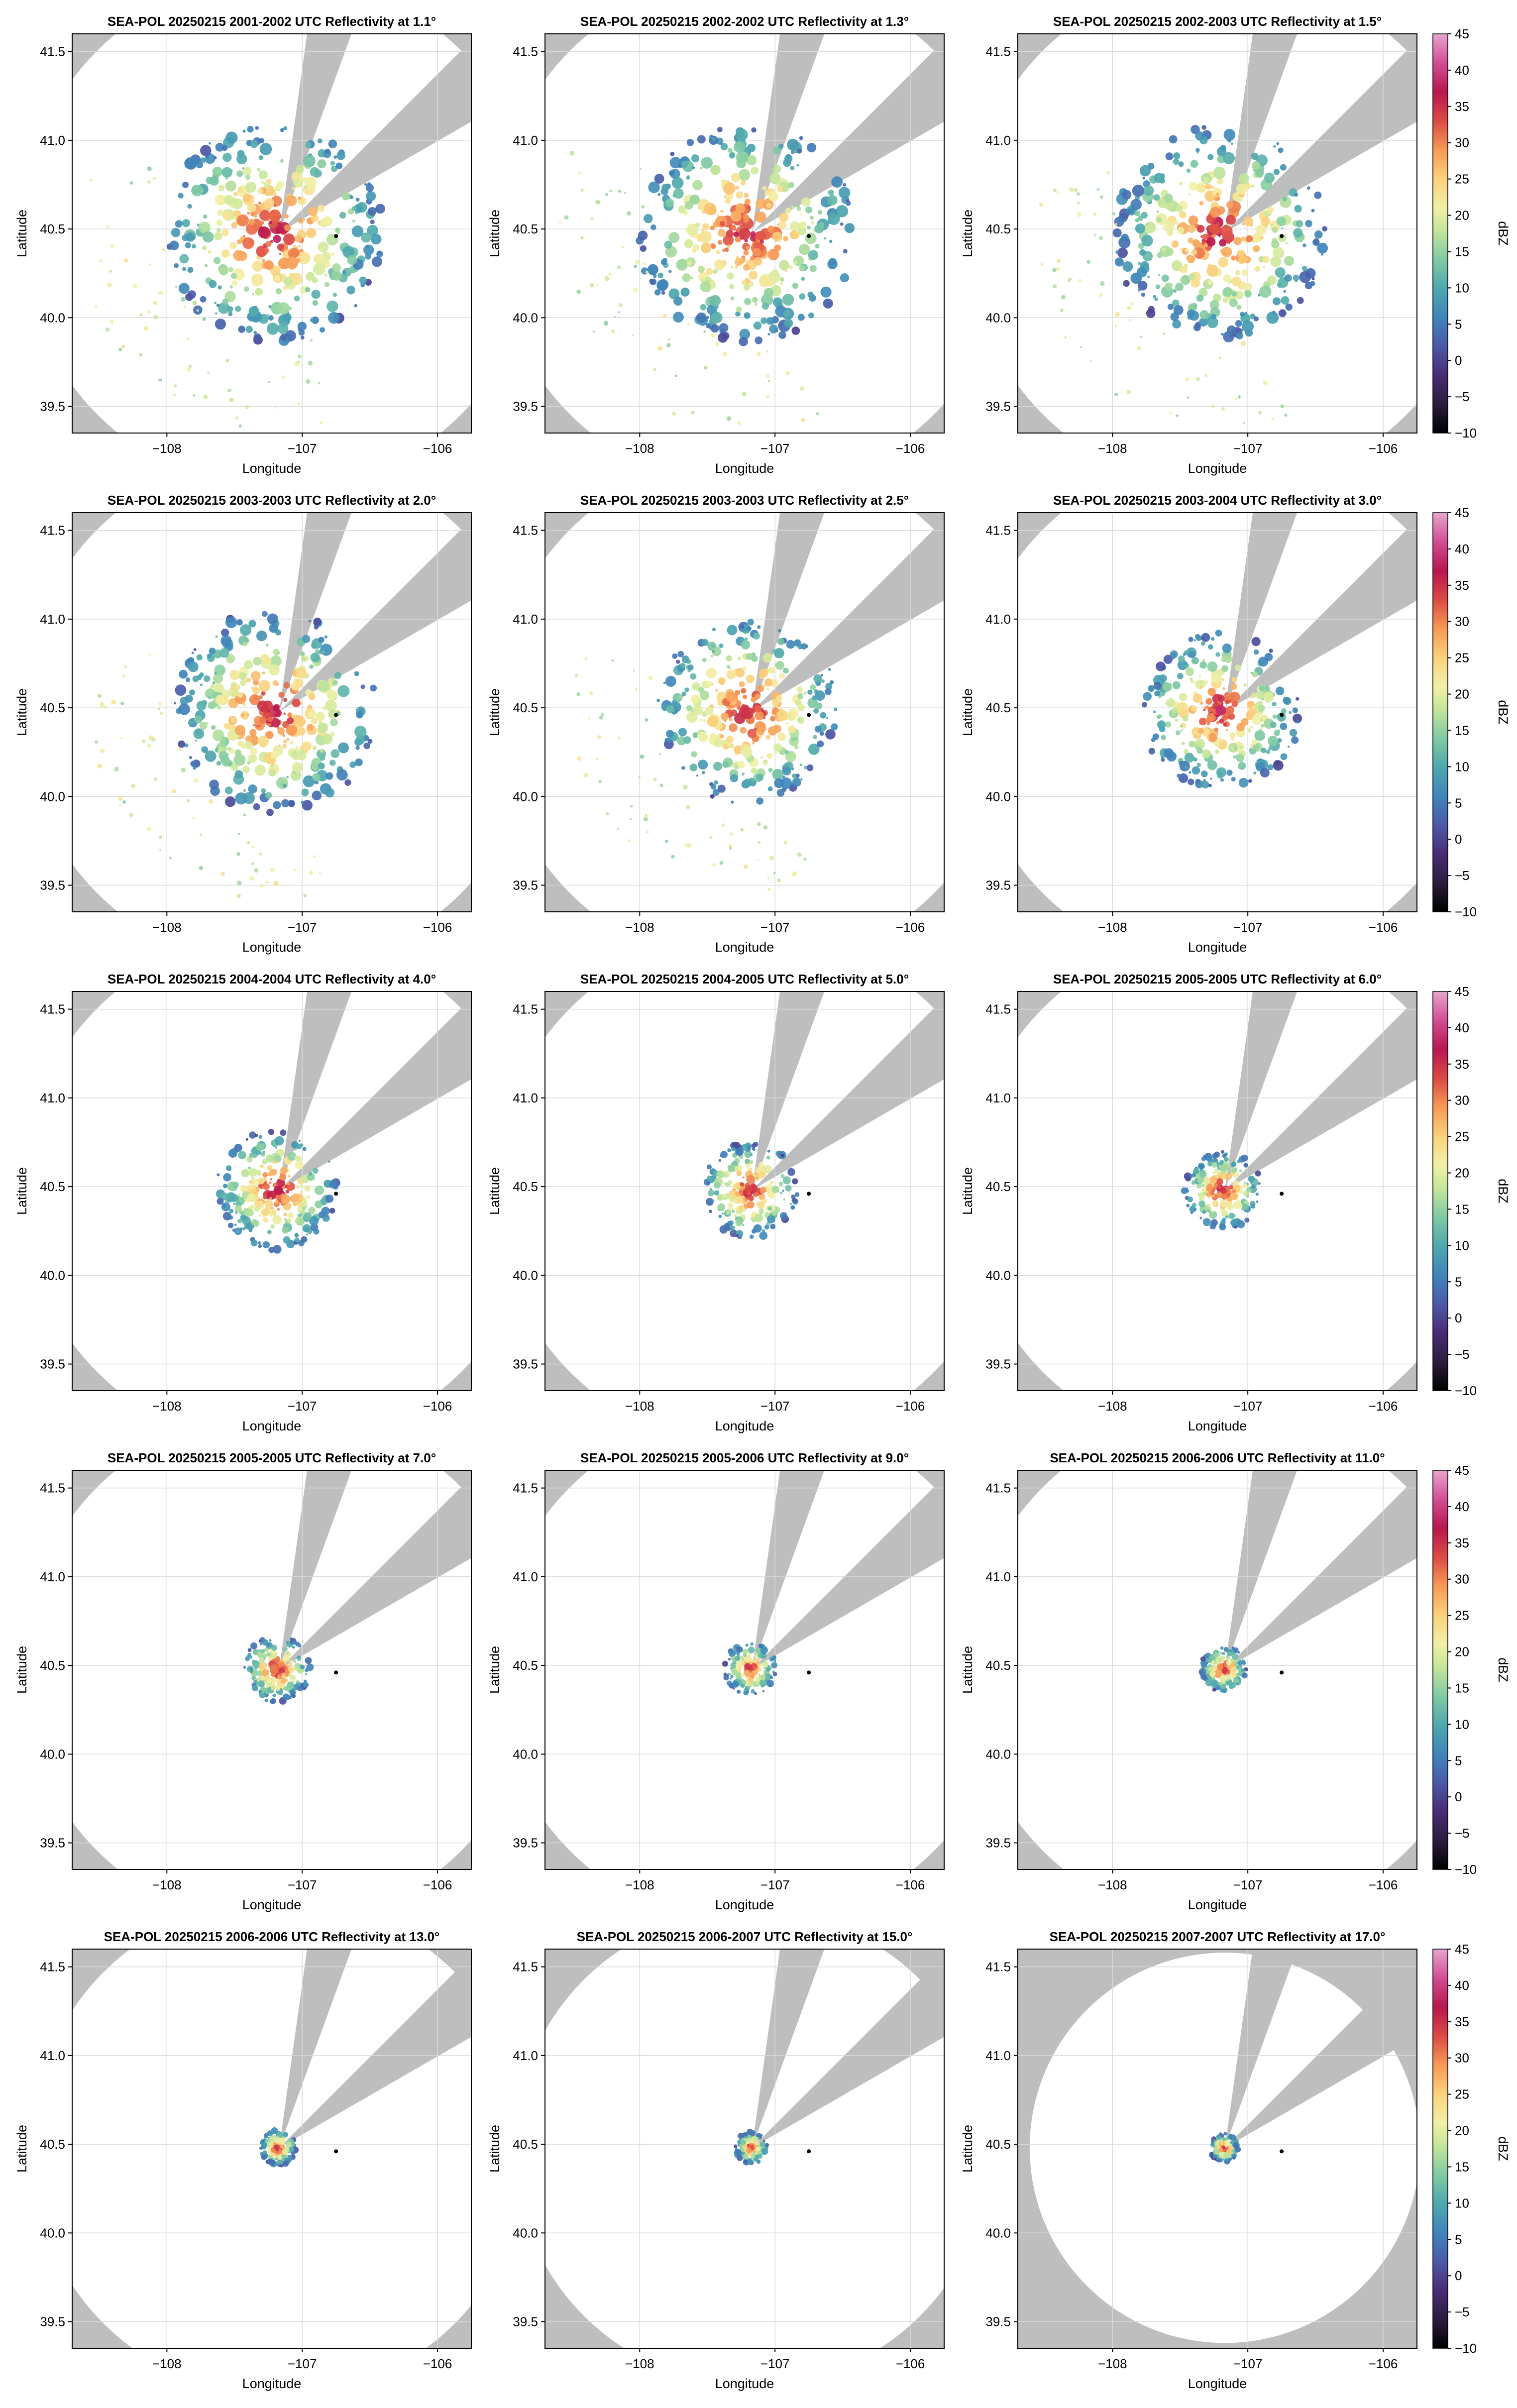 The height and width of the screenshot is (2408, 1517). I want to click on colorbar-tick-label: 30, so click(1462, 1580).